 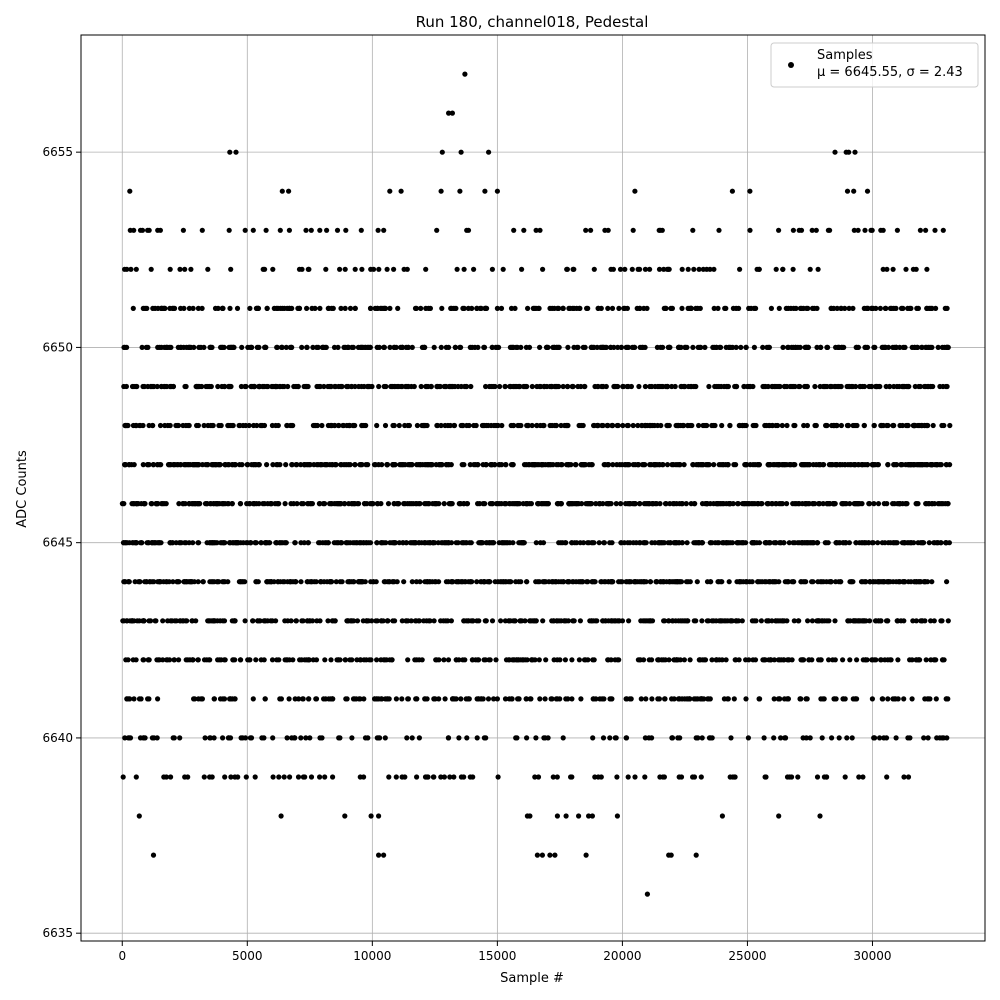 What do you see at coordinates (372, 956) in the screenshot?
I see `x-tick-label: 10000` at bounding box center [372, 956].